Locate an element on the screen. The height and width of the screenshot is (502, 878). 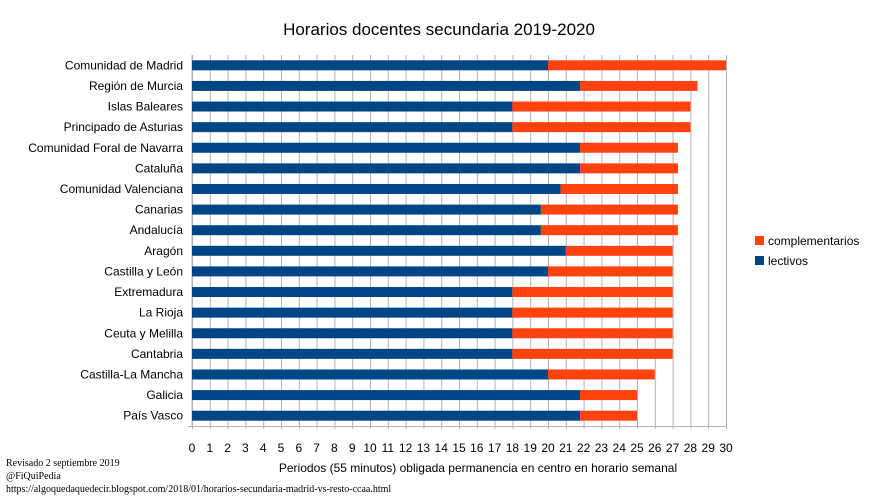
x-tick-label-20: 20 is located at coordinates (548, 448).